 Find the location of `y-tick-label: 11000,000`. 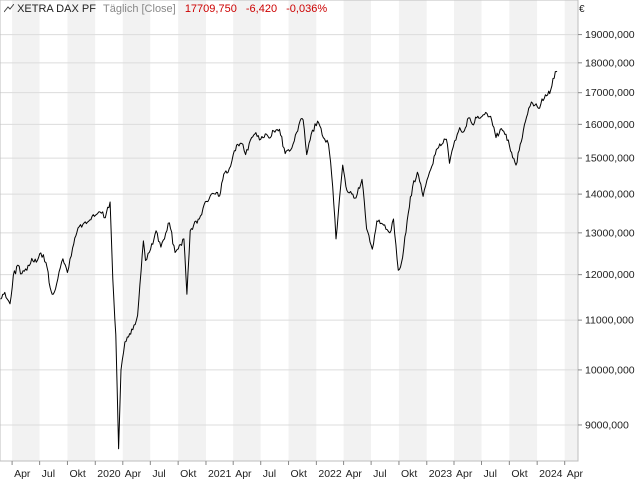

y-tick-label: 11000,000 is located at coordinates (609, 321).